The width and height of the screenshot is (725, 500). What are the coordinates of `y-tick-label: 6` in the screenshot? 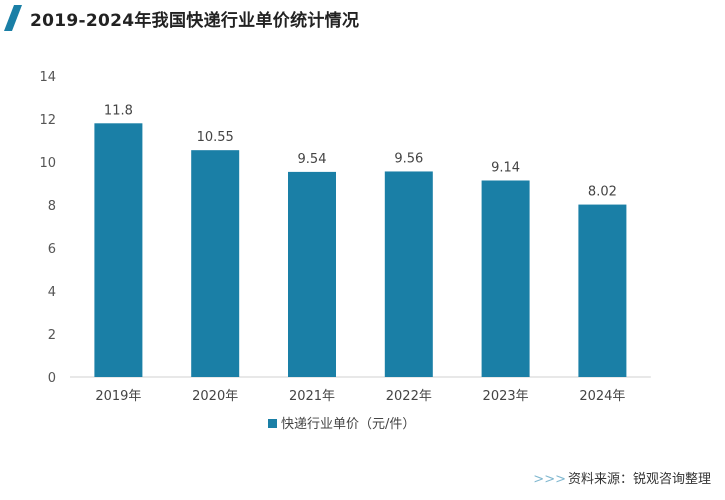 It's located at (52, 249).